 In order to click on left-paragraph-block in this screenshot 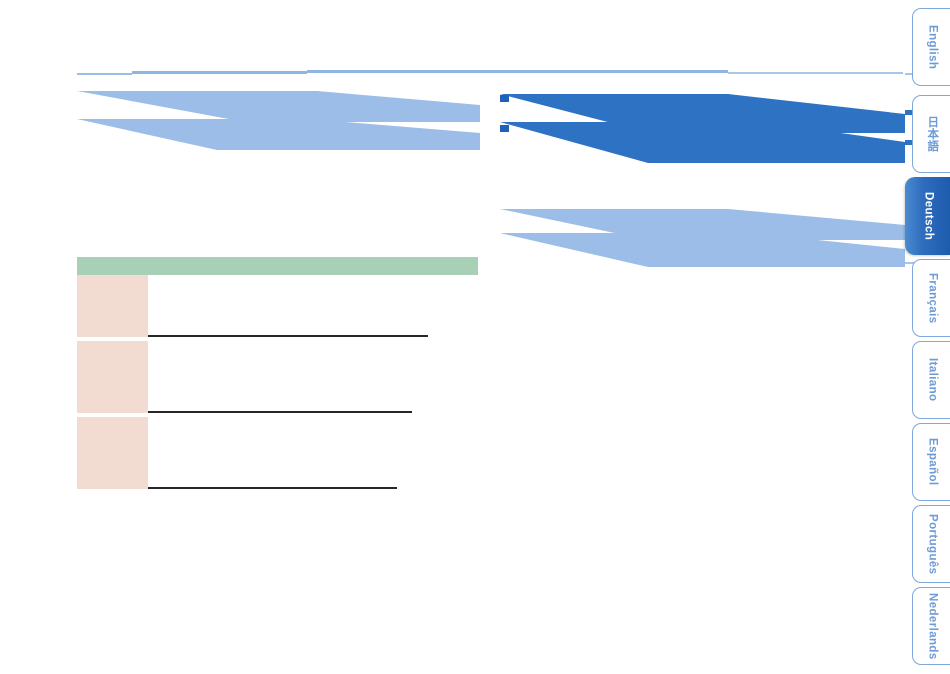, I will do `click(278, 119)`.